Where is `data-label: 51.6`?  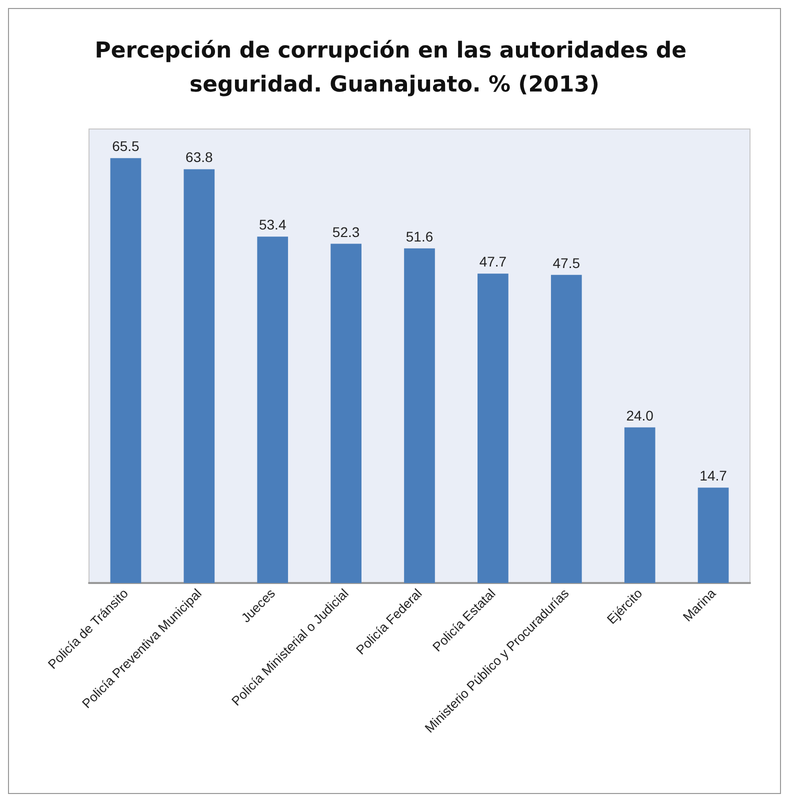 data-label: 51.6 is located at coordinates (420, 236).